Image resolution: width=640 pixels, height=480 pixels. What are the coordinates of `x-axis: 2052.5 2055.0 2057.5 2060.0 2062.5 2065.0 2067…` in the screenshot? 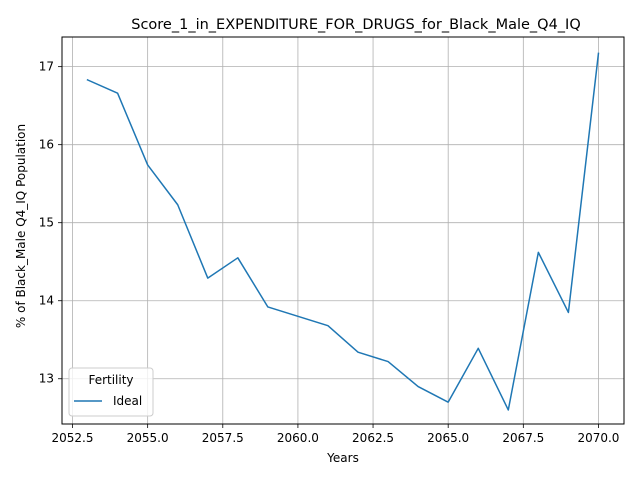 It's located at (335, 434).